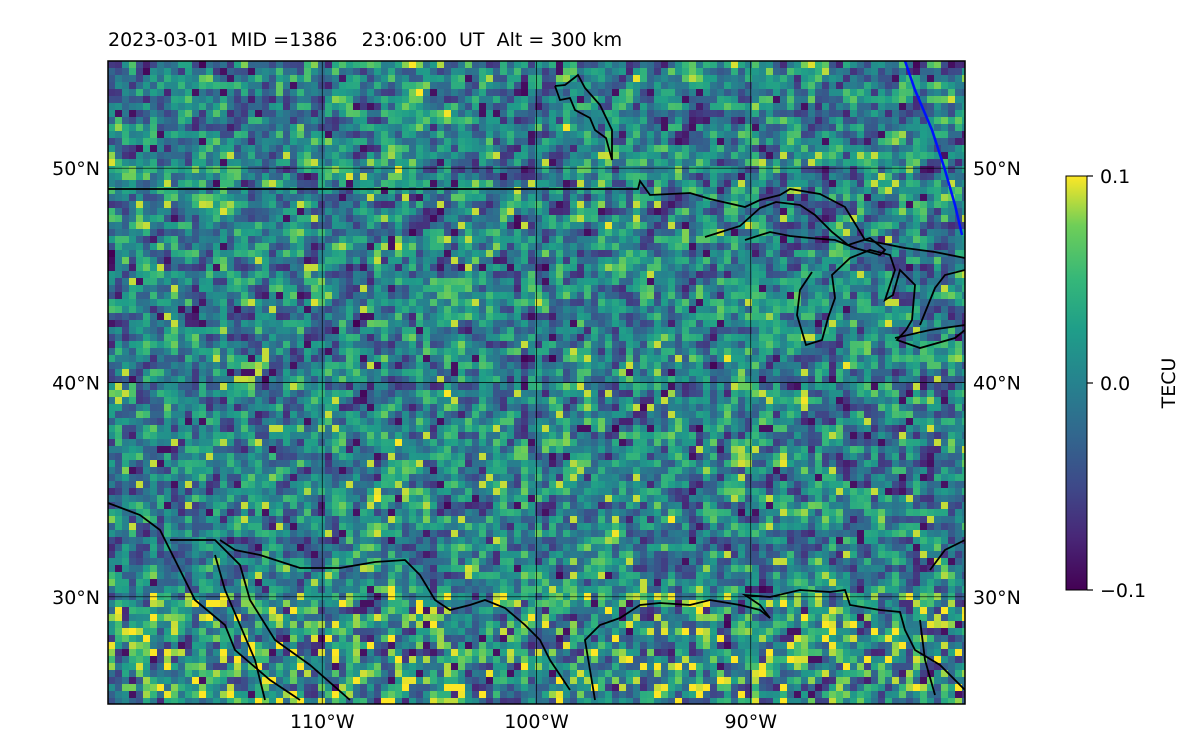  I want to click on lake-superior-shore, so click(795, 229).